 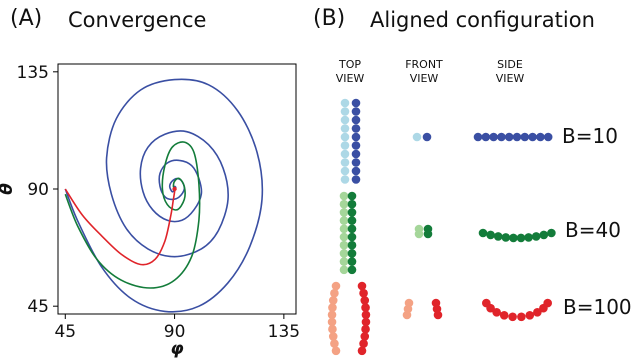 I want to click on row-label-b100: B=100, so click(x=597, y=307).